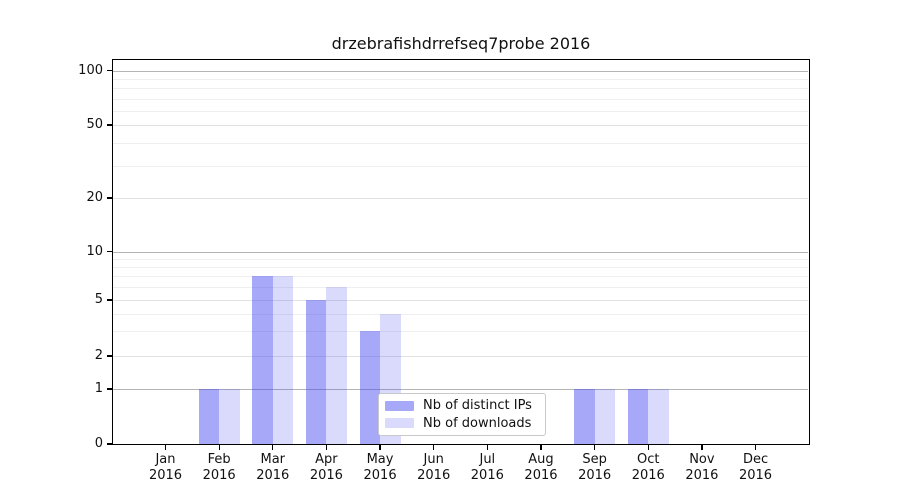 The image size is (900, 500). What do you see at coordinates (273, 447) in the screenshot?
I see `x-tick-mar` at bounding box center [273, 447].